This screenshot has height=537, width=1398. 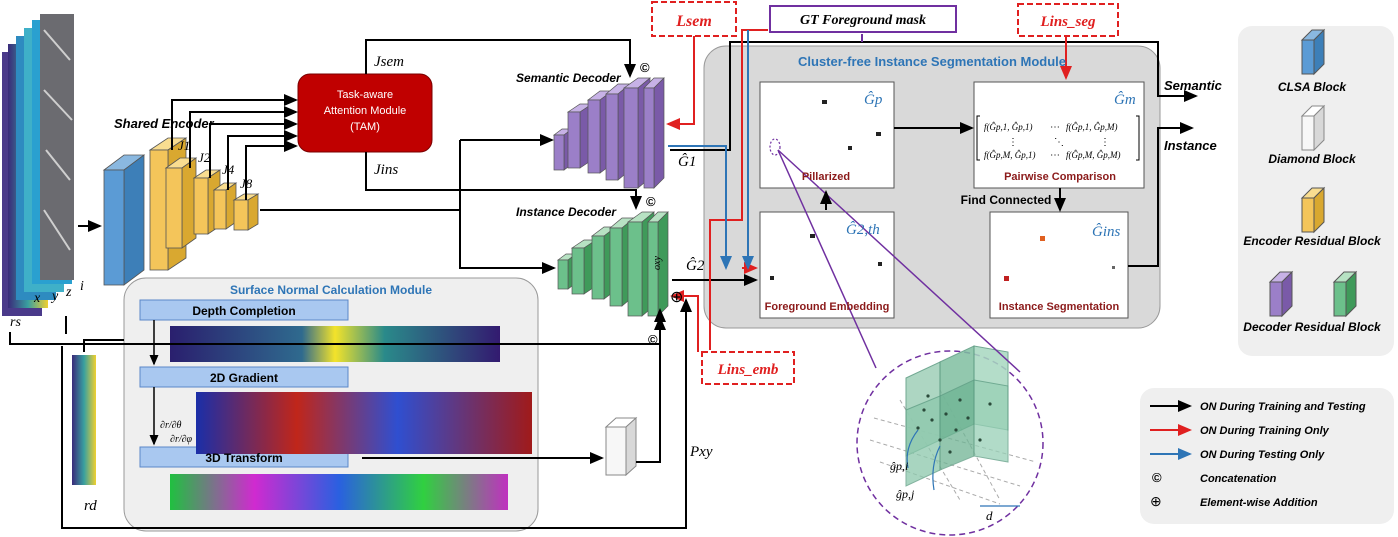 I want to click on loss-ins-emb-label: Lins_emb, so click(x=748, y=370).